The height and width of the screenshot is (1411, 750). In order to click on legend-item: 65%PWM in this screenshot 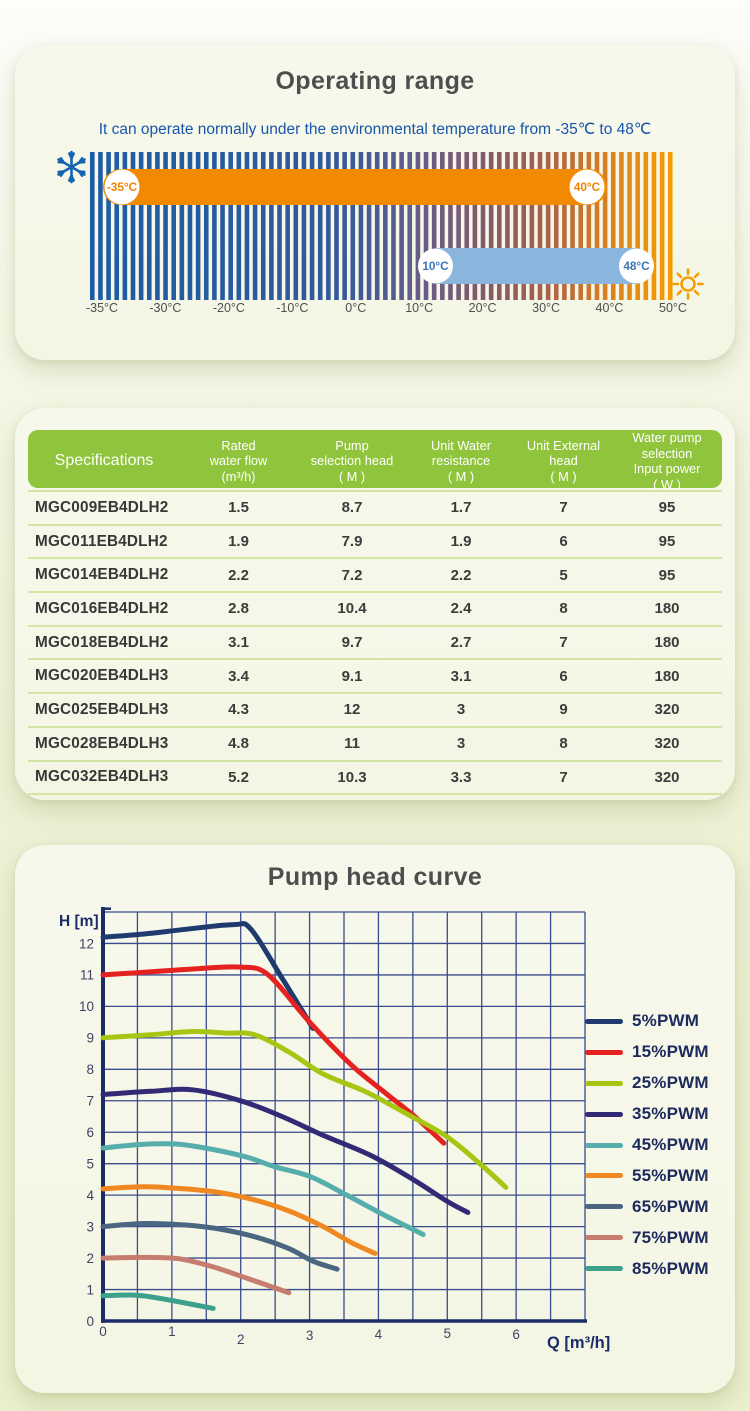, I will do `click(647, 1206)`.